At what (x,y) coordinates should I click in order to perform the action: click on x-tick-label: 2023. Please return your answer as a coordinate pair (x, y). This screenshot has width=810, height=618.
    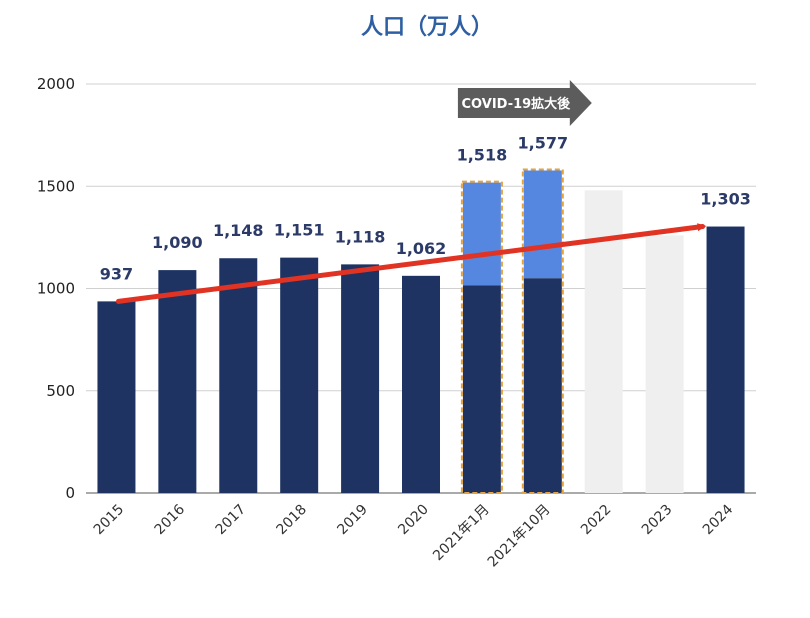
    Looking at the image, I should click on (657, 520).